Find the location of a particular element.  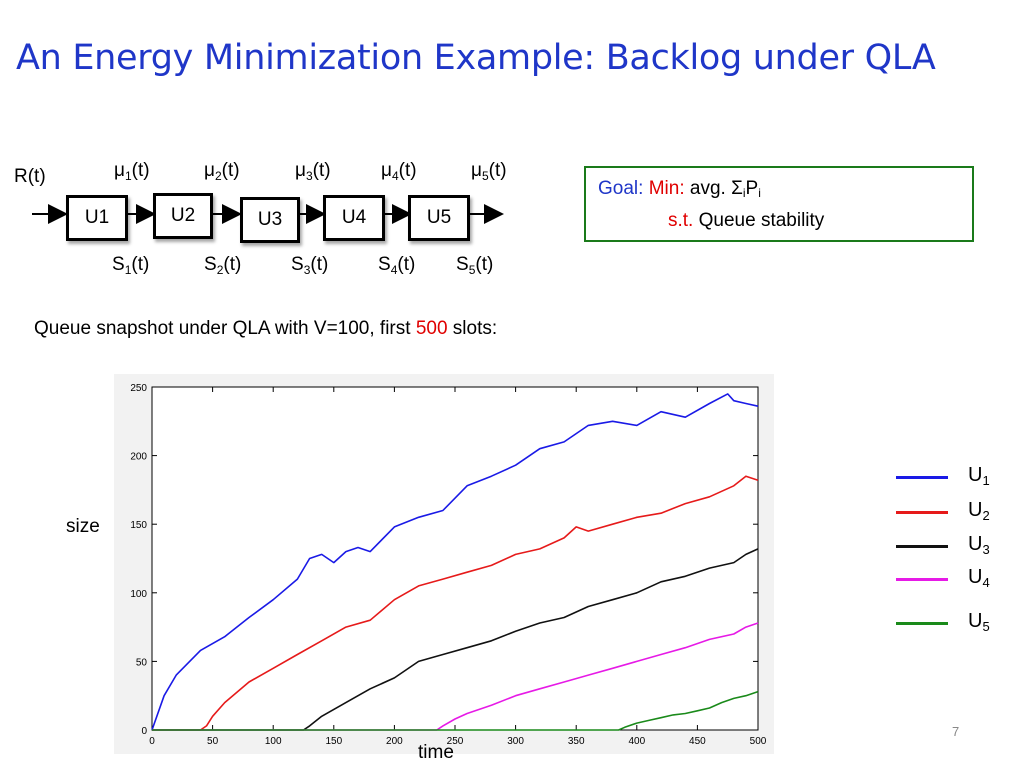

y-tick-label-3: 150 is located at coordinates (138, 525).